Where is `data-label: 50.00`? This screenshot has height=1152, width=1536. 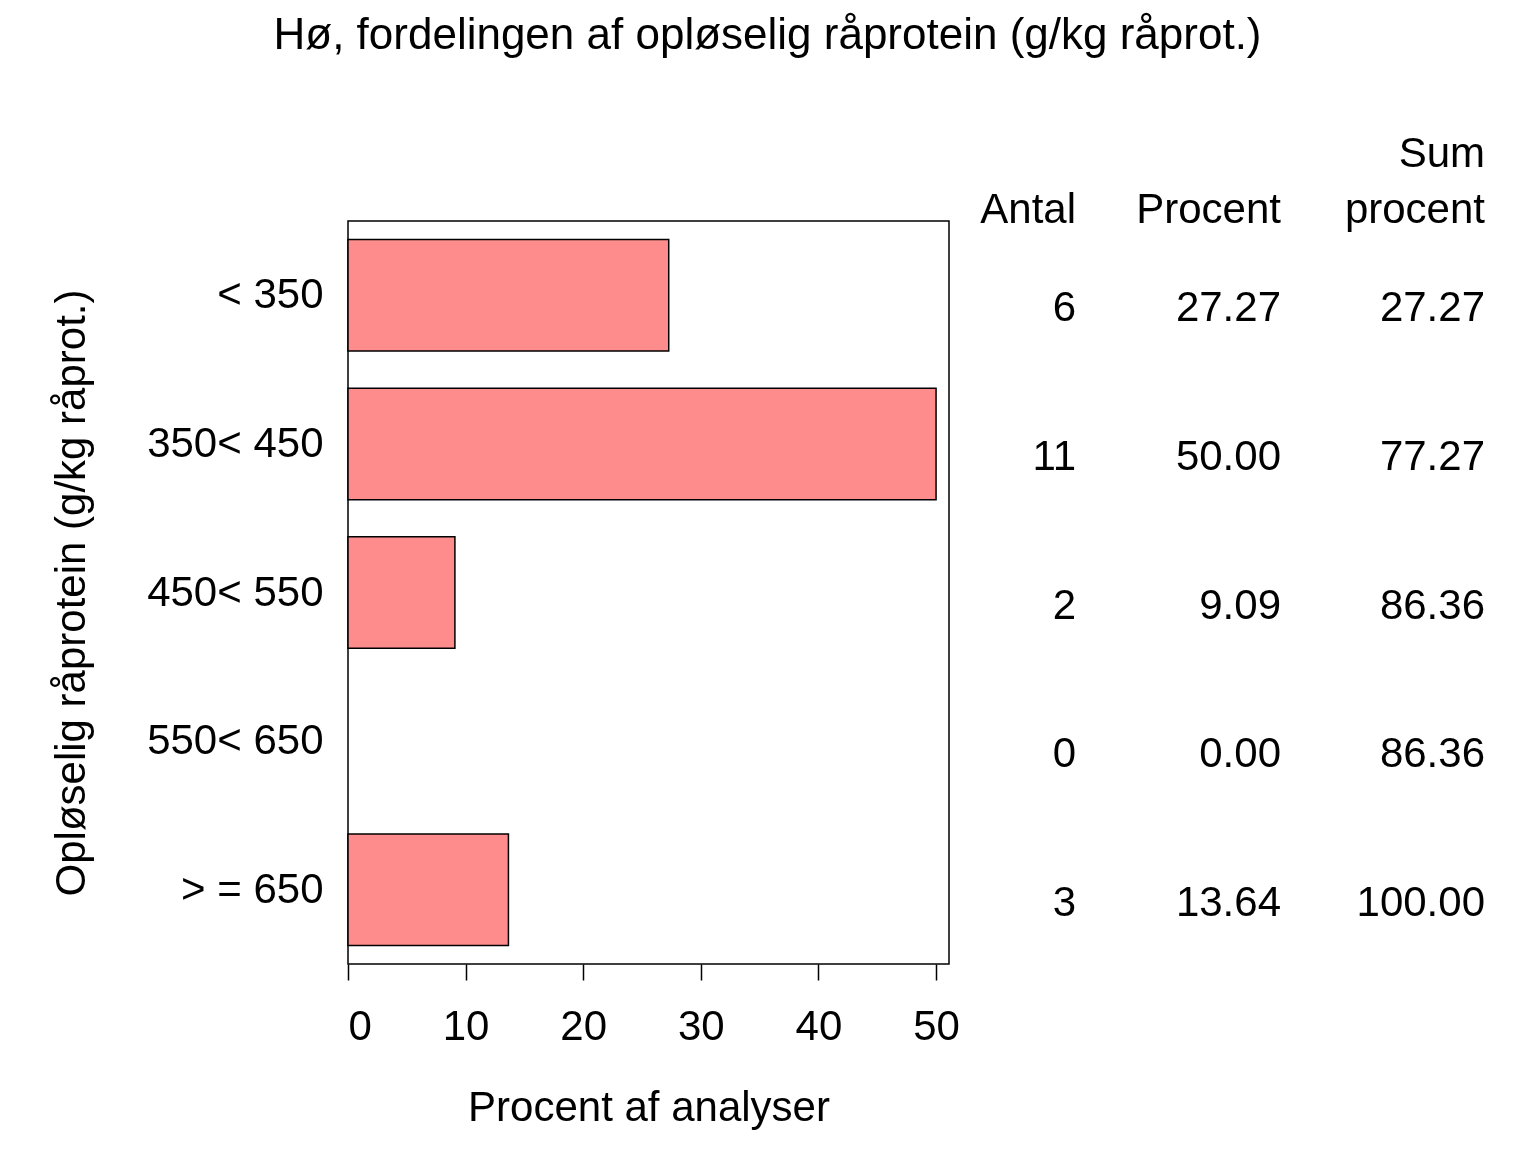
data-label: 50.00 is located at coordinates (1228, 455).